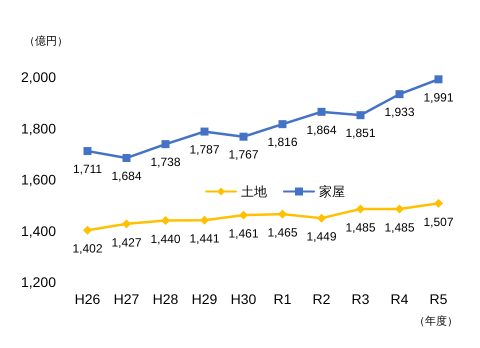 The width and height of the screenshot is (480, 348). What do you see at coordinates (87, 249) in the screenshot?
I see `data-label: 1,402` at bounding box center [87, 249].